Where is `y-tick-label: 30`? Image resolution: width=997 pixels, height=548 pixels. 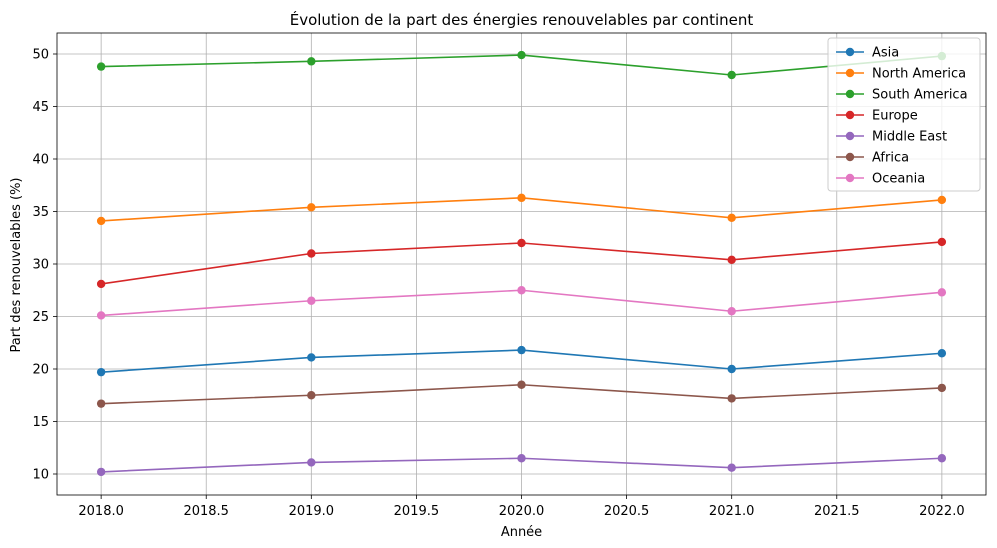
y-tick-label: 30 is located at coordinates (40, 265).